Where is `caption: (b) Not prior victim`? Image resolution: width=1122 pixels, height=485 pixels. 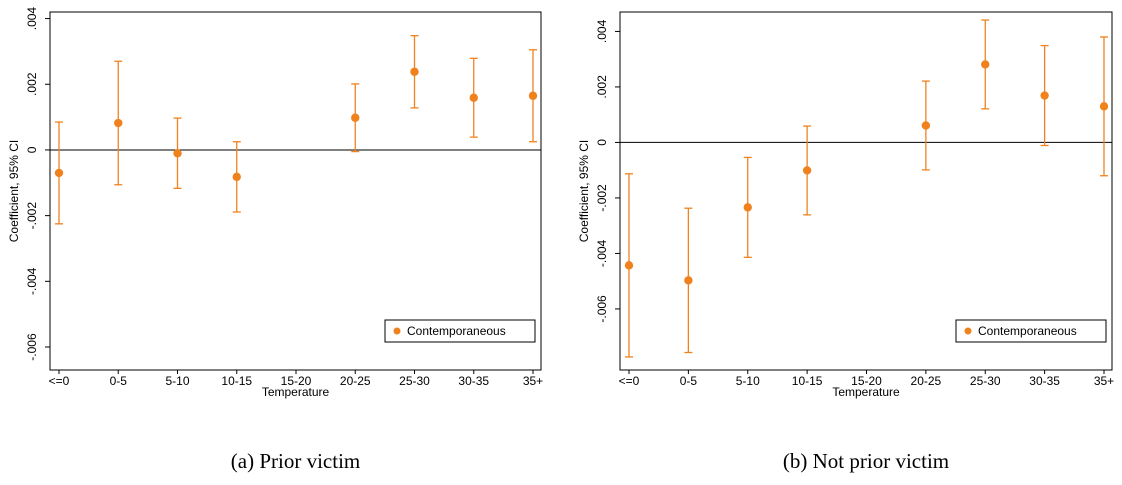
caption: (b) Not prior victim is located at coordinates (866, 461).